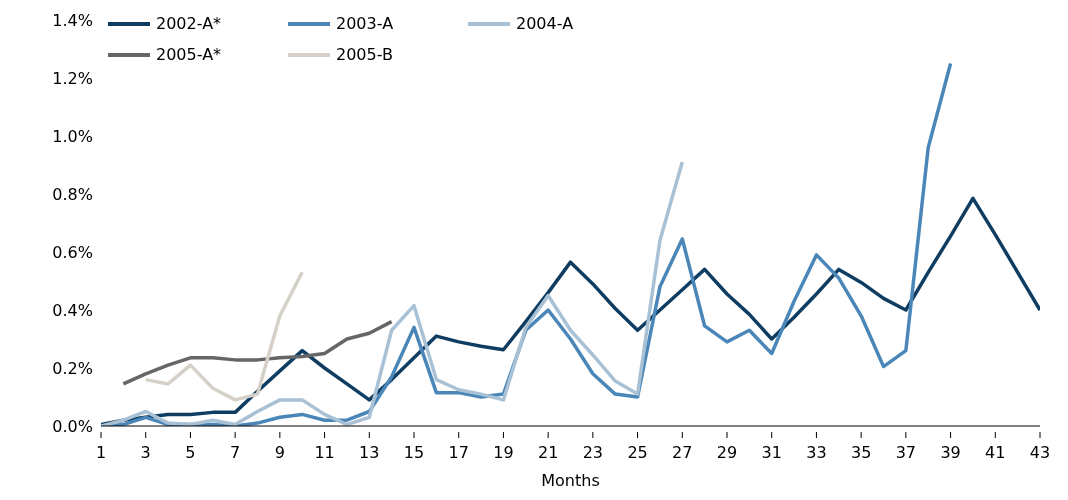  Describe the element at coordinates (637, 452) in the screenshot. I see `x-tick-label: 25` at that location.